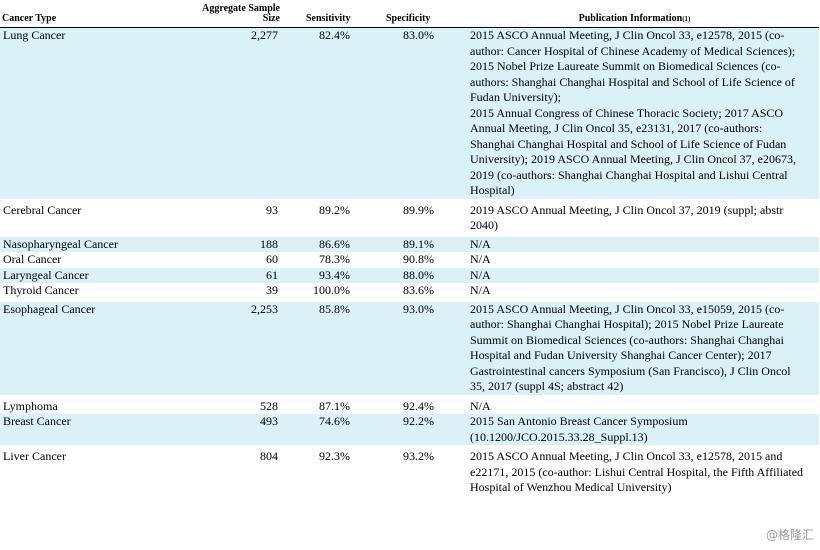  Describe the element at coordinates (418, 290) in the screenshot. I see `specificity-cell: 83.6%` at that location.